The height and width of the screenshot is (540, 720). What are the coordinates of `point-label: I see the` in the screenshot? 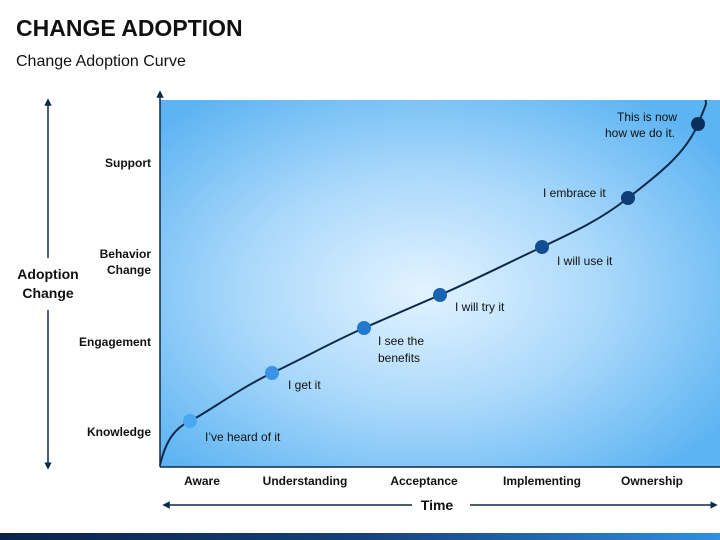 It's located at (401, 341).